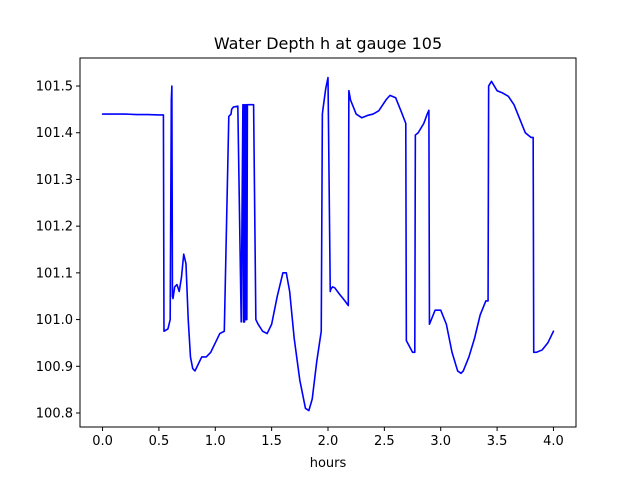  What do you see at coordinates (159, 441) in the screenshot?
I see `x-tick-label: 0.5` at bounding box center [159, 441].